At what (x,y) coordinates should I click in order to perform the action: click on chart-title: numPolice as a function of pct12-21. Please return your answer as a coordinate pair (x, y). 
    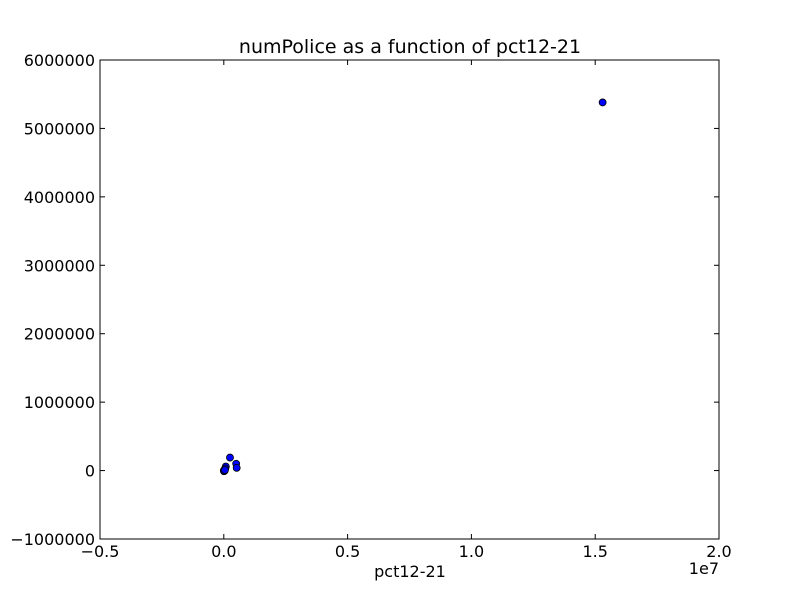
    Looking at the image, I should click on (410, 47).